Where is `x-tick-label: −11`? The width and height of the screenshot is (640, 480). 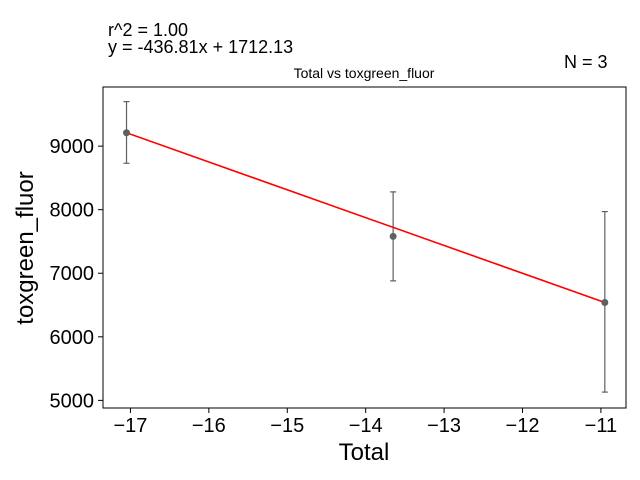 x-tick-label: −11 is located at coordinates (601, 426).